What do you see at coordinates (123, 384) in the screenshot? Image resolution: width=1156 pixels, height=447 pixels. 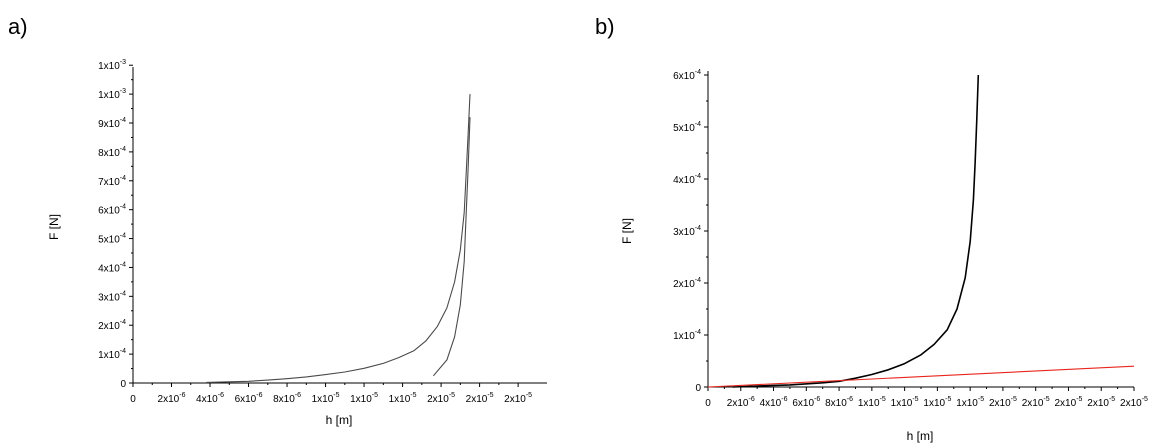 I see `y-tick-label-a-0: 0` at bounding box center [123, 384].